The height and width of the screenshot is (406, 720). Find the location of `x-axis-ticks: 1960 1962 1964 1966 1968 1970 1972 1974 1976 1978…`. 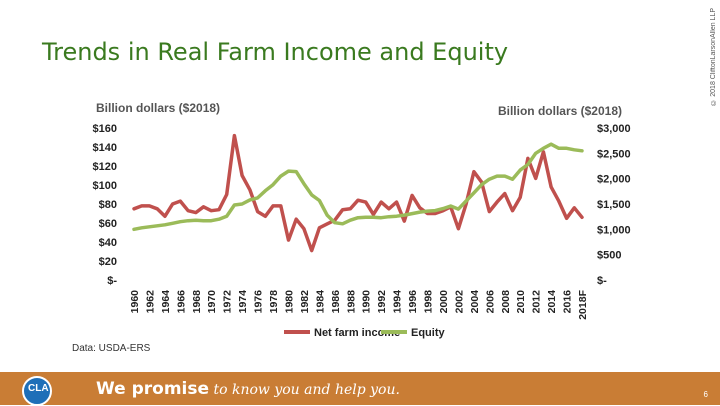

x-axis-ticks: 1960 1962 1964 1966 1968 1970 1972 1974 1976 1978… is located at coordinates (359, 304).